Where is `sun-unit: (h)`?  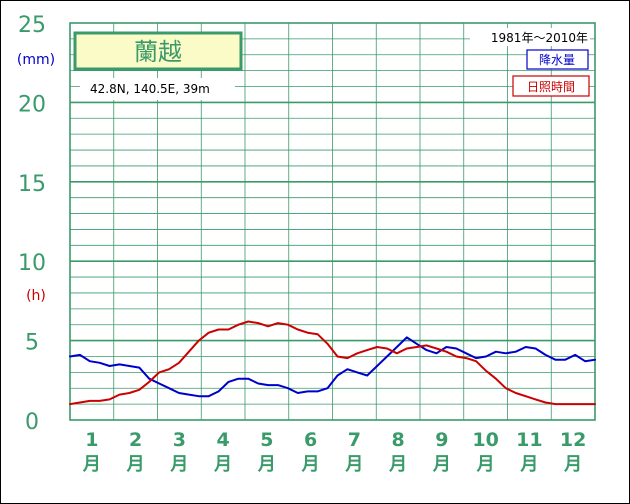 sun-unit: (h) is located at coordinates (36, 296).